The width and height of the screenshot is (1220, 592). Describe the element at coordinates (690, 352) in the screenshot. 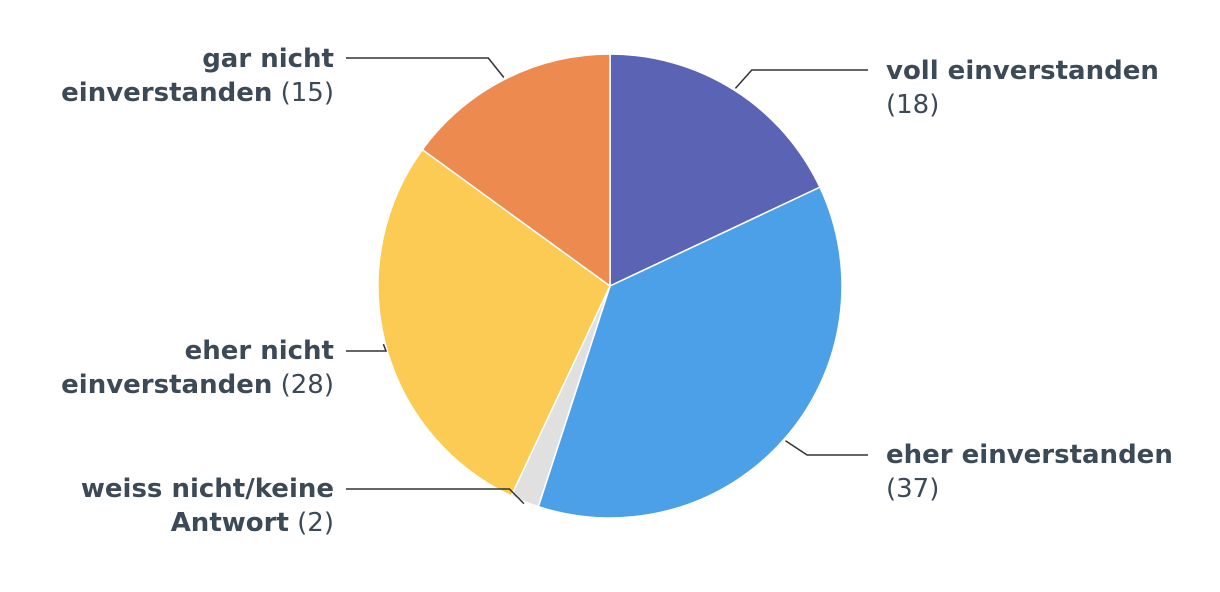

I see `pie-slice-eher-einverstanden` at that location.